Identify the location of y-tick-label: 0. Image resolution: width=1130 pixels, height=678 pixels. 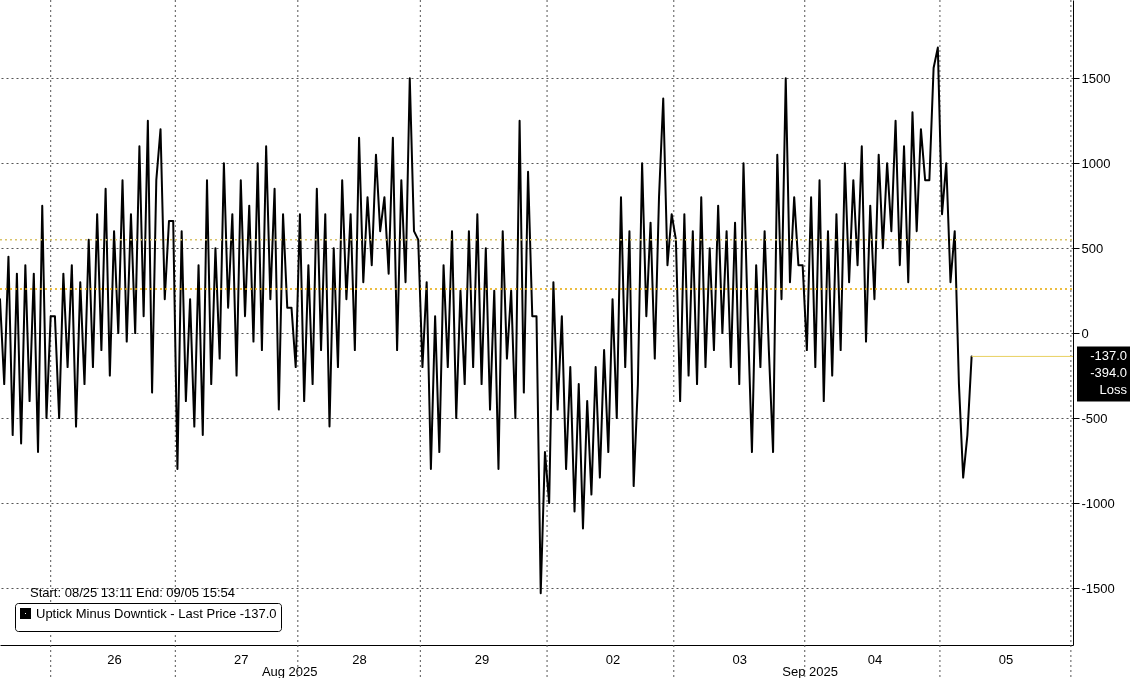
(1085, 333).